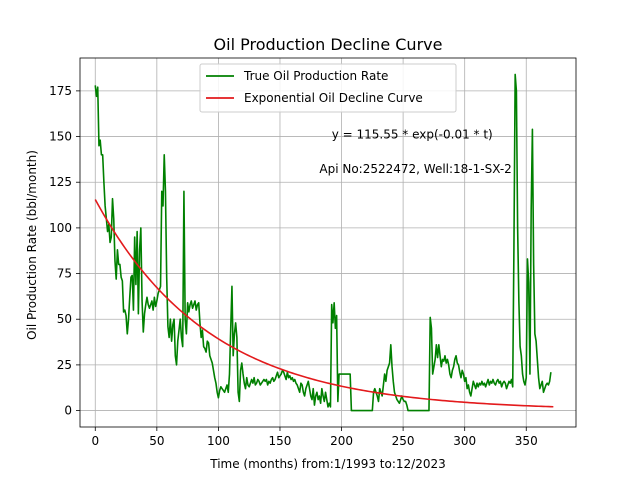 This screenshot has height=480, width=640. What do you see at coordinates (156, 441) in the screenshot?
I see `x-tick-label: 50` at bounding box center [156, 441].